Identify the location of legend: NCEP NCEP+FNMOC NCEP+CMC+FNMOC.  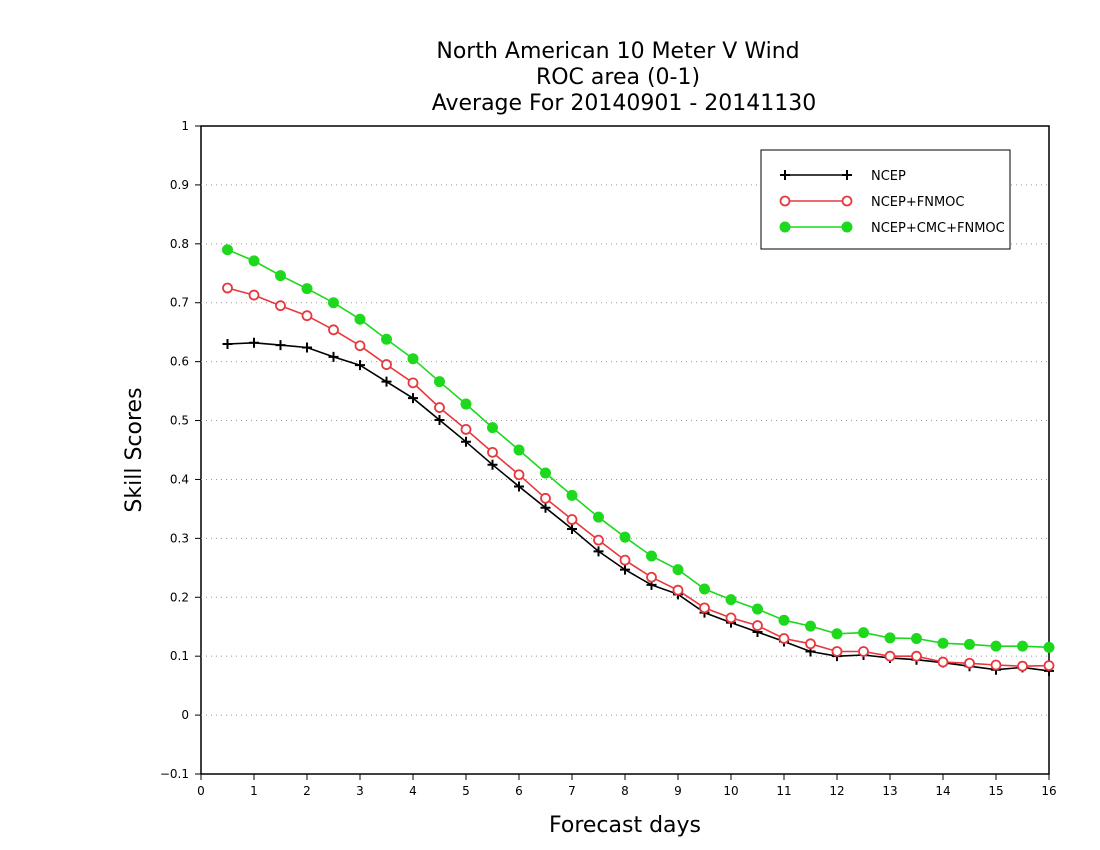
(885, 199).